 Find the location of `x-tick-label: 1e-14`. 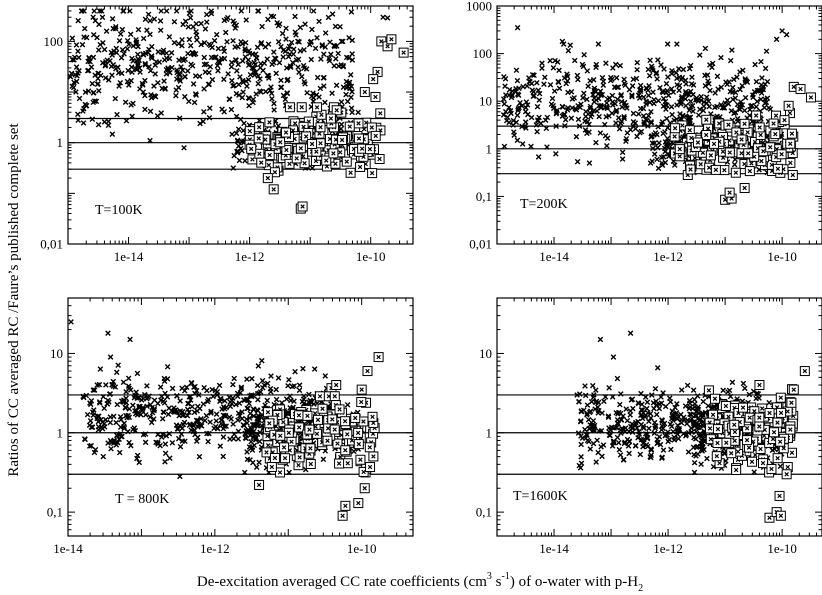

x-tick-label: 1e-14 is located at coordinates (554, 256).